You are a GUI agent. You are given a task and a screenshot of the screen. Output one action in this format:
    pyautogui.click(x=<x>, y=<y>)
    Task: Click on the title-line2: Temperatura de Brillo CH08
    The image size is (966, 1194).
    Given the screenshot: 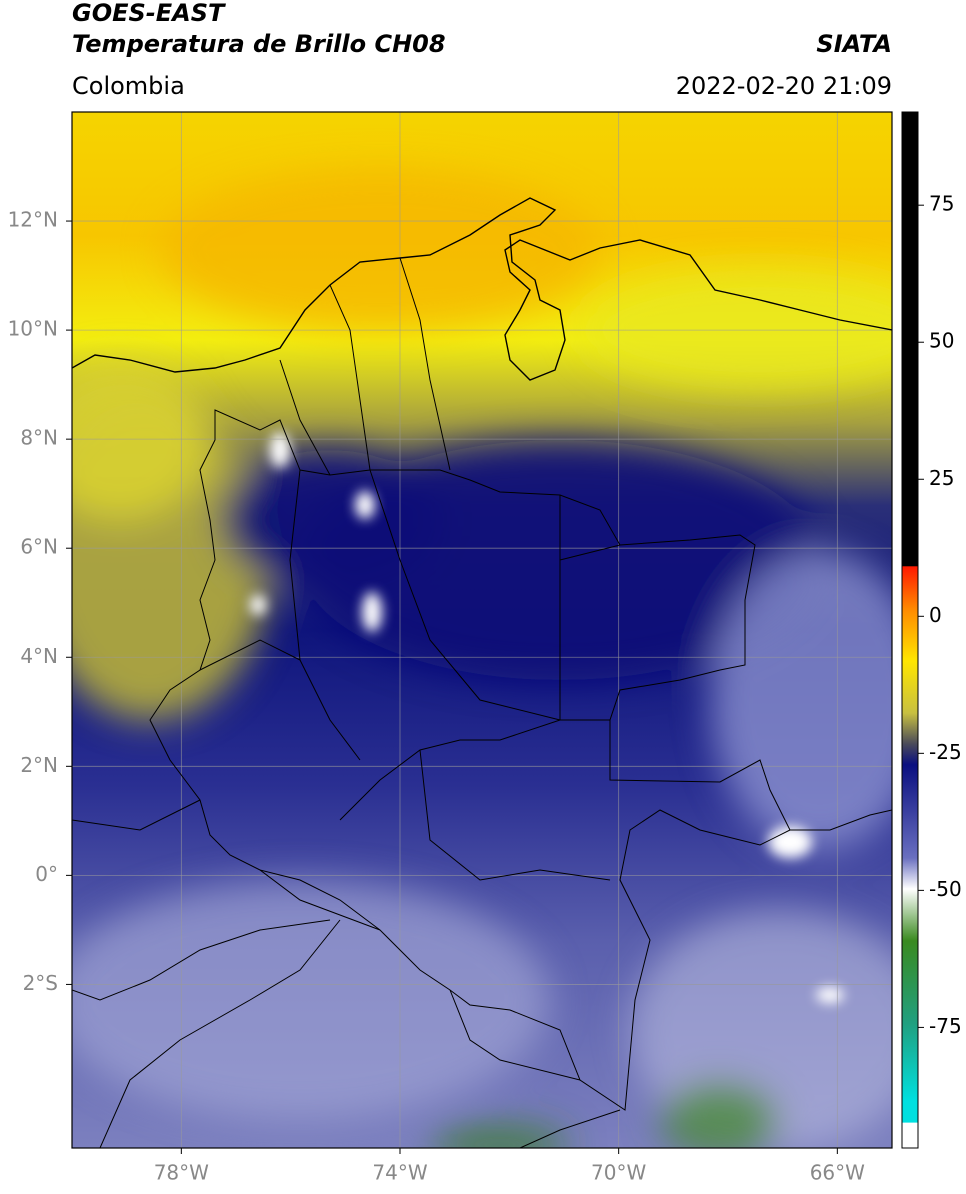 What is the action you would take?
    pyautogui.click(x=259, y=44)
    